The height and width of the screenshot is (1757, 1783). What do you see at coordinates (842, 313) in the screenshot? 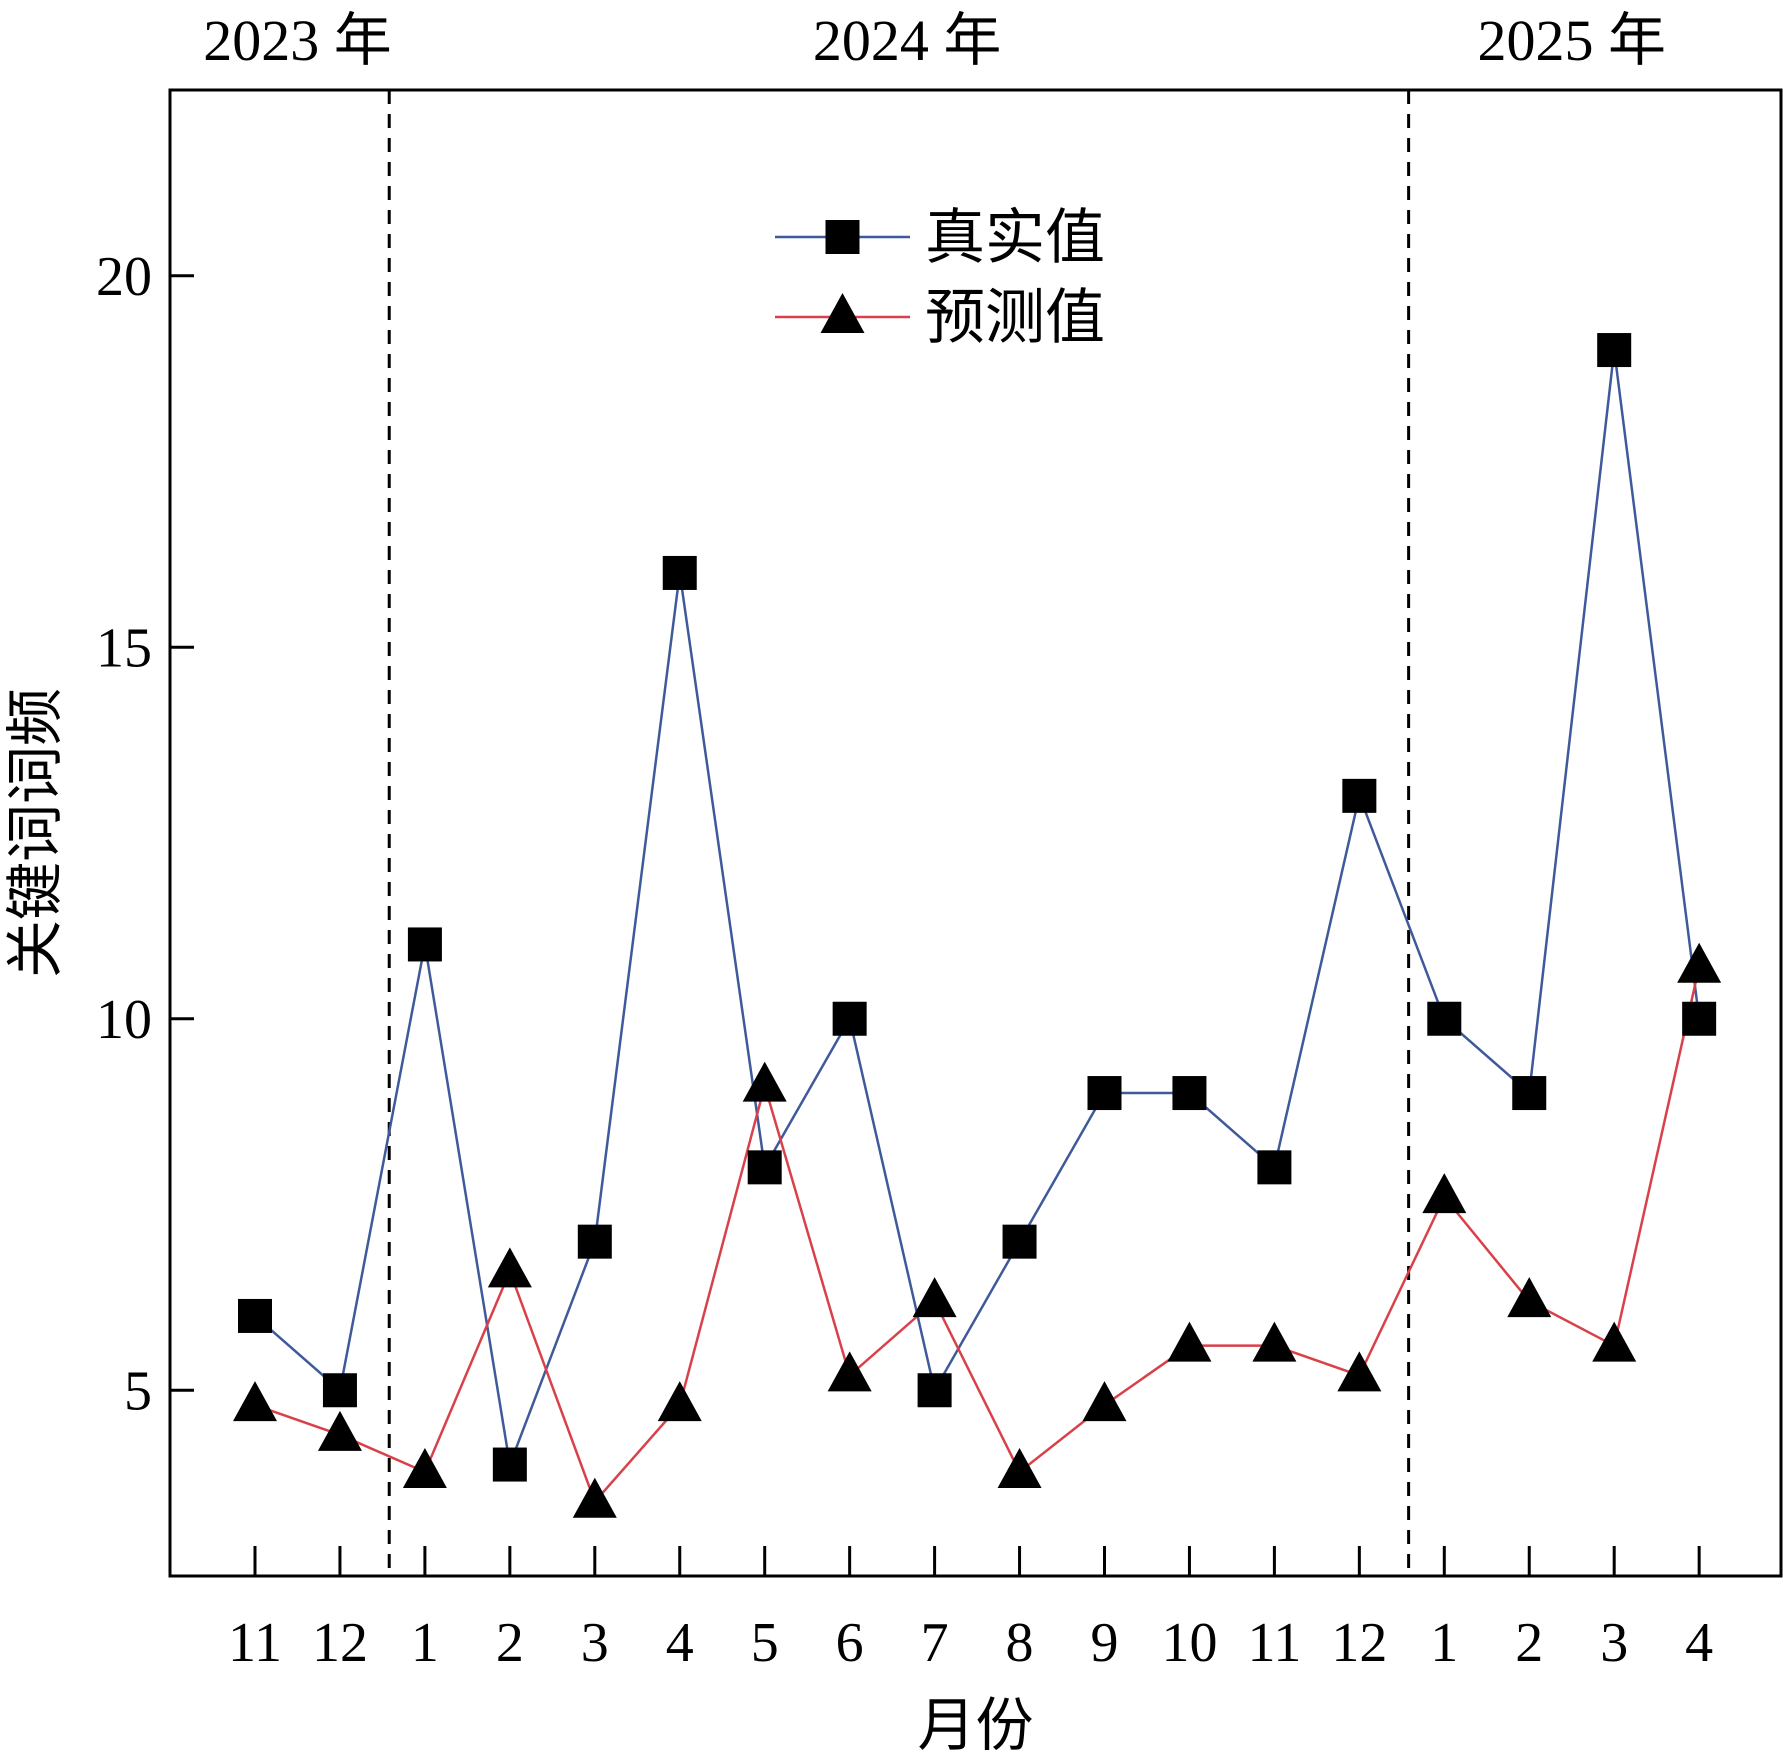
I see `legend-marker-triangle` at bounding box center [842, 313].